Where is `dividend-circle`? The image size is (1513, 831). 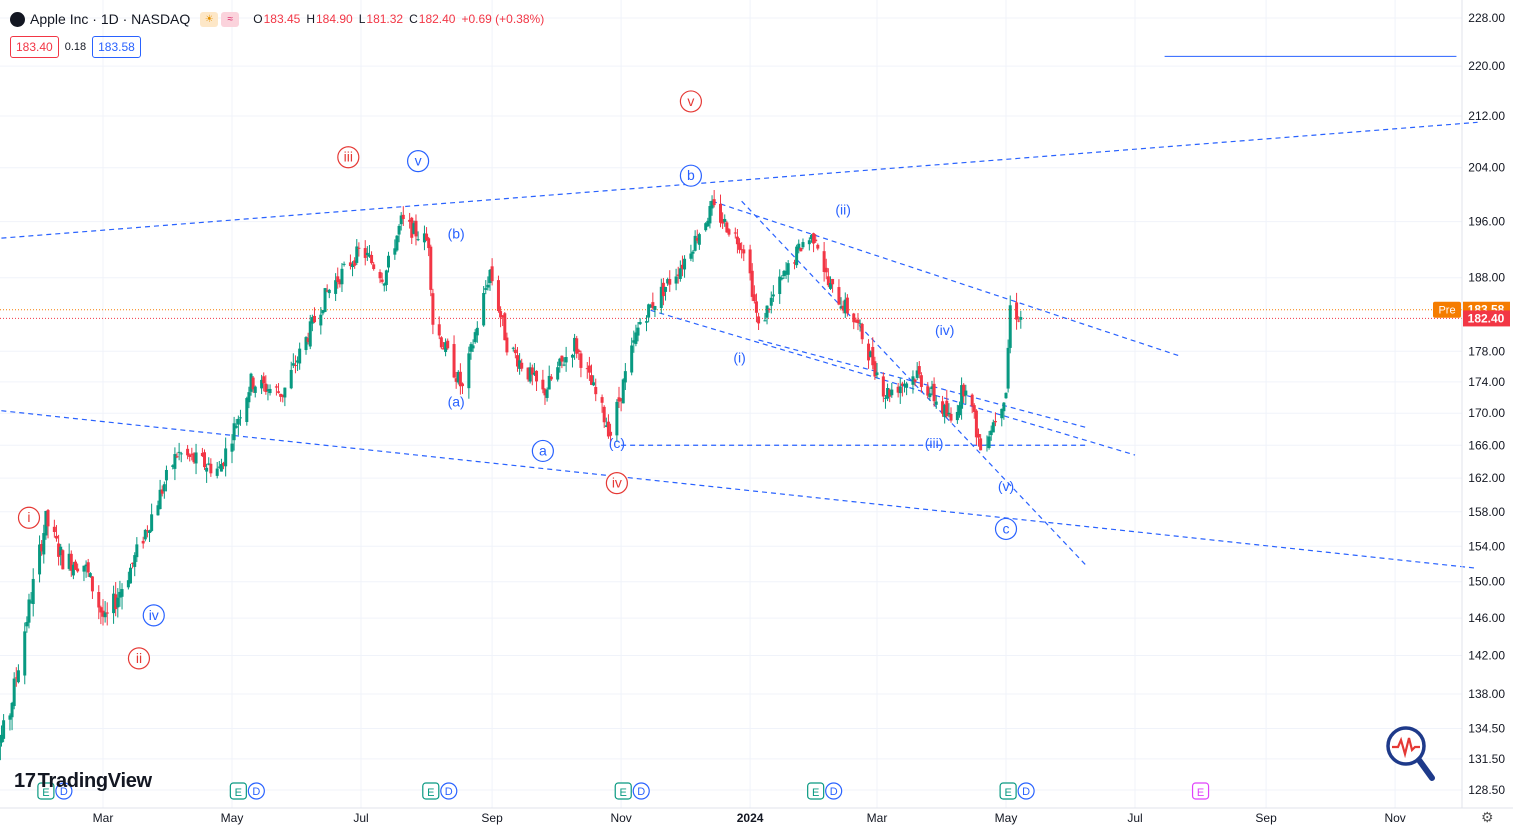 dividend-circle is located at coordinates (1026, 791).